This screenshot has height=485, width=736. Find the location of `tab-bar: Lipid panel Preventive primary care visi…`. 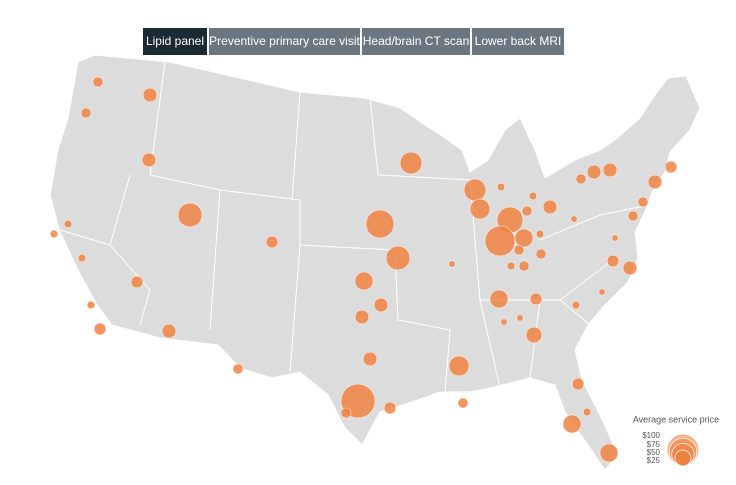

tab-bar: Lipid panel Preventive primary care visi… is located at coordinates (353, 41).